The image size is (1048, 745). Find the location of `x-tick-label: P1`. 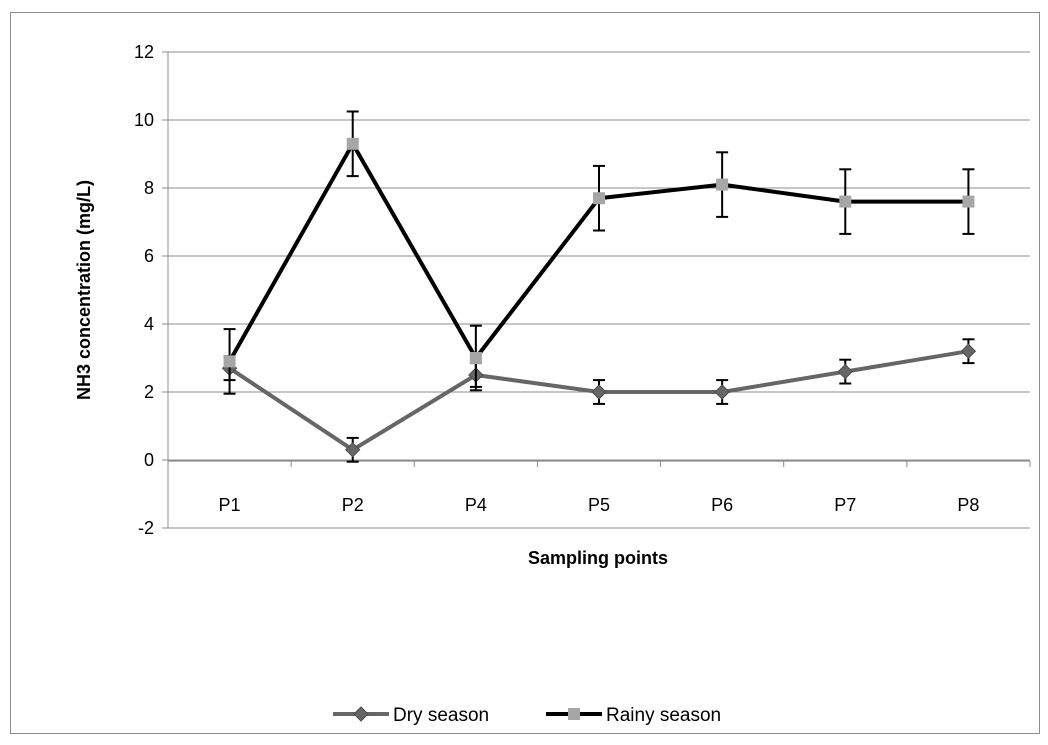

x-tick-label: P1 is located at coordinates (230, 505).